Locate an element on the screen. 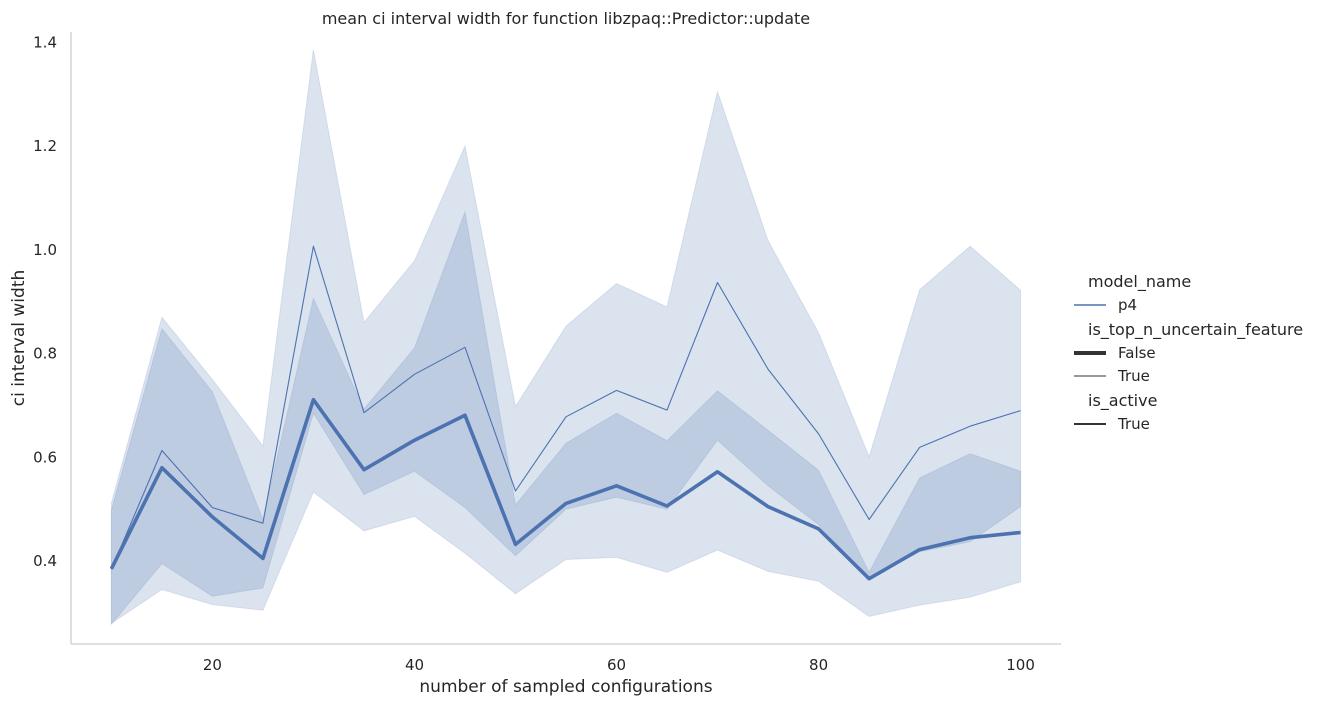  legend-title: is_active is located at coordinates (1122, 401).